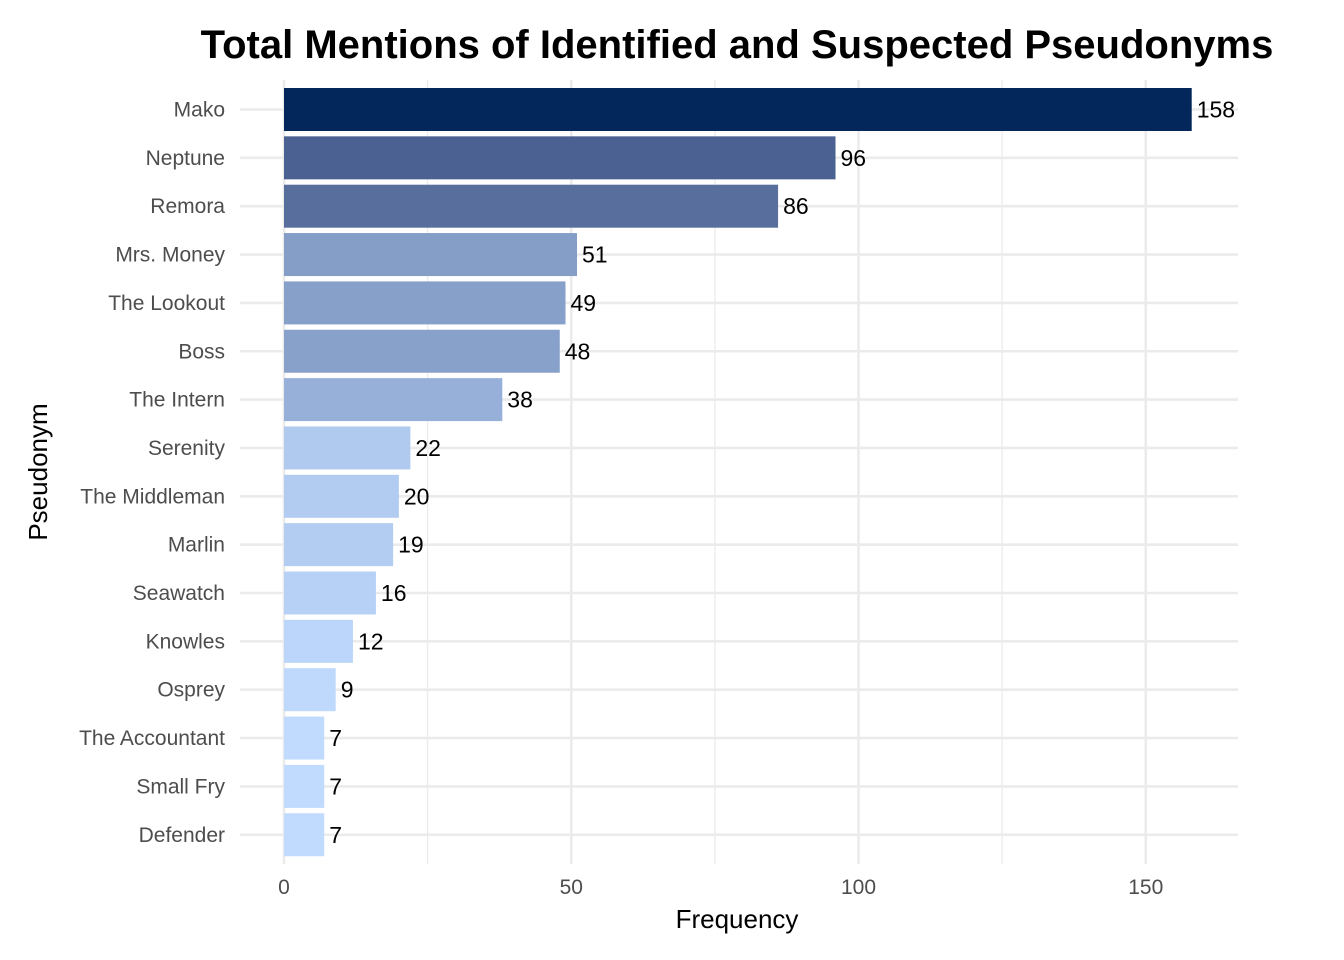 Image resolution: width=1344 pixels, height=960 pixels. Describe the element at coordinates (371, 641) in the screenshot. I see `data-label: 12` at that location.